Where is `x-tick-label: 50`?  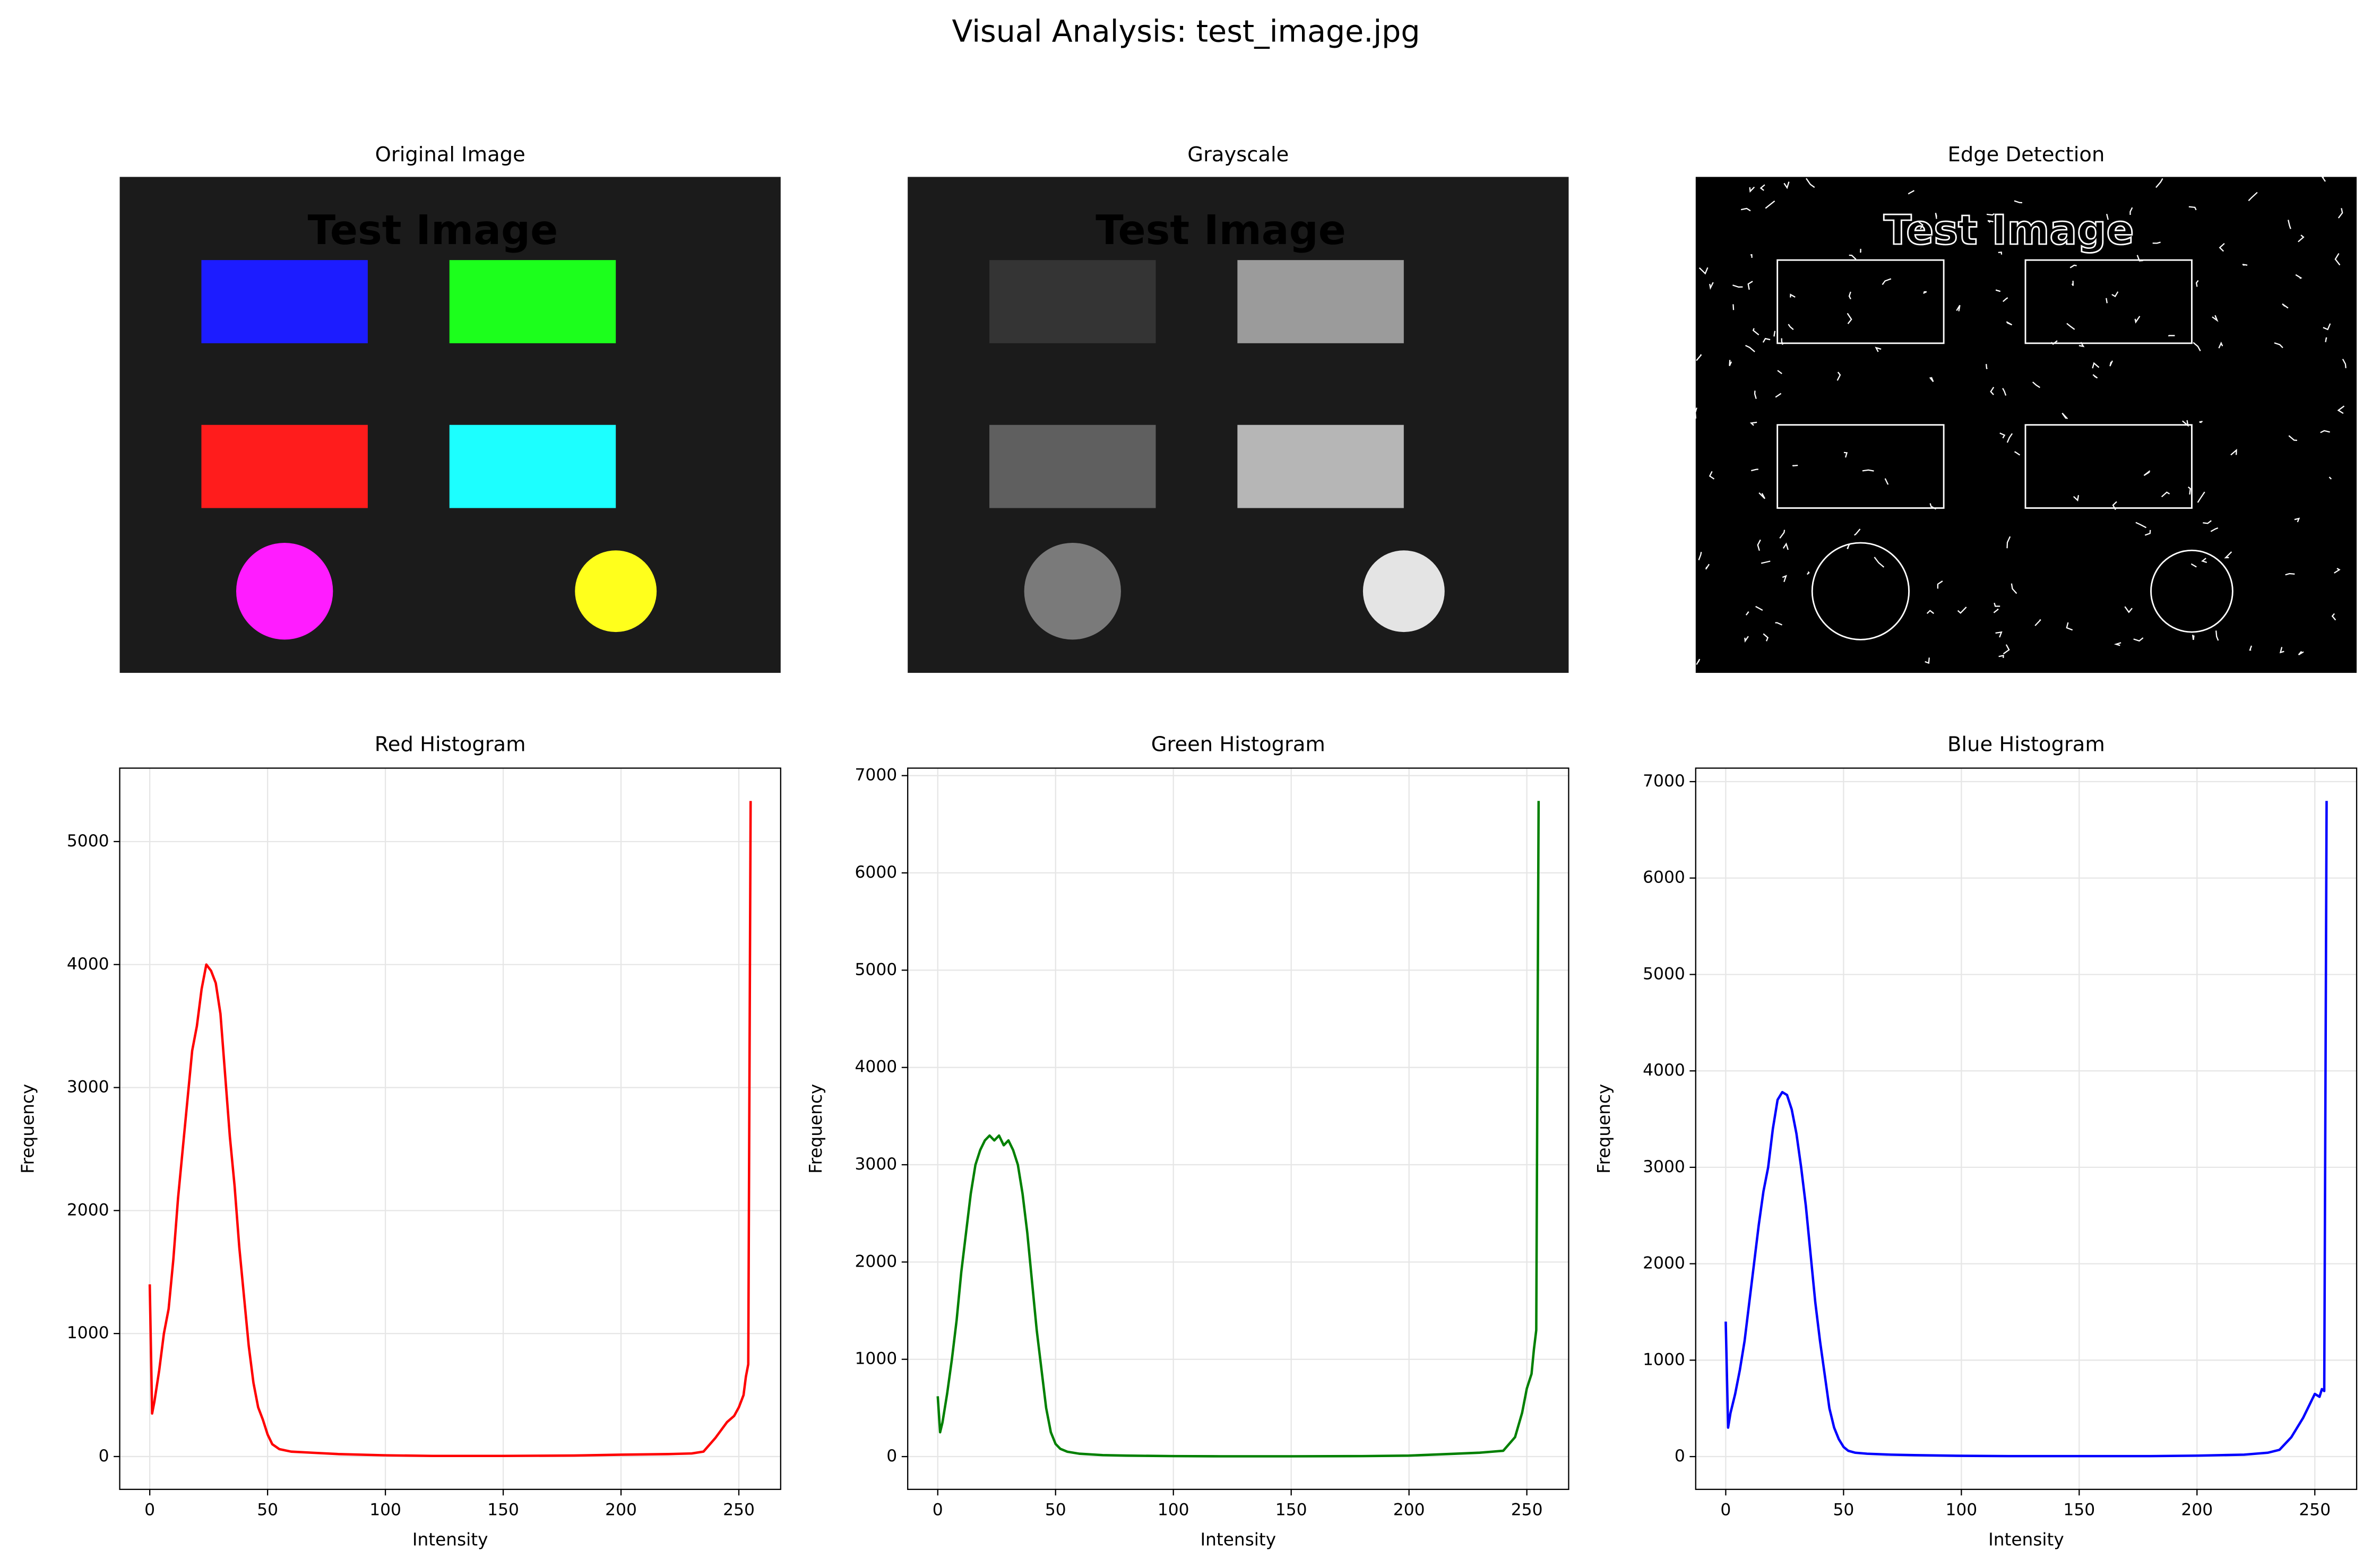
x-tick-label: 50 is located at coordinates (1055, 1510).